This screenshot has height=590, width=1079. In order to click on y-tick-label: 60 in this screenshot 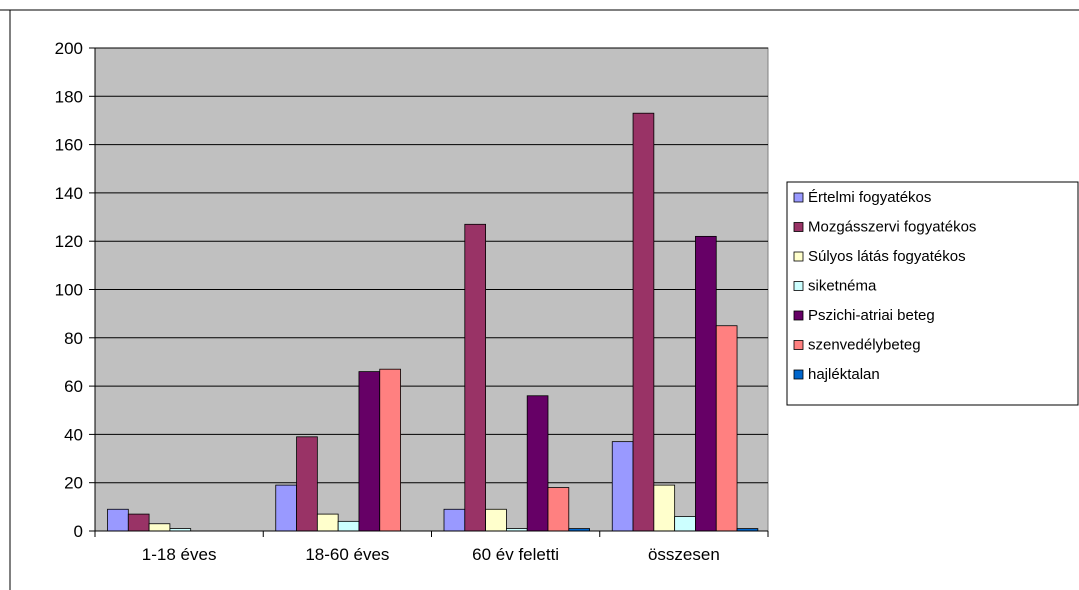, I will do `click(73, 386)`.